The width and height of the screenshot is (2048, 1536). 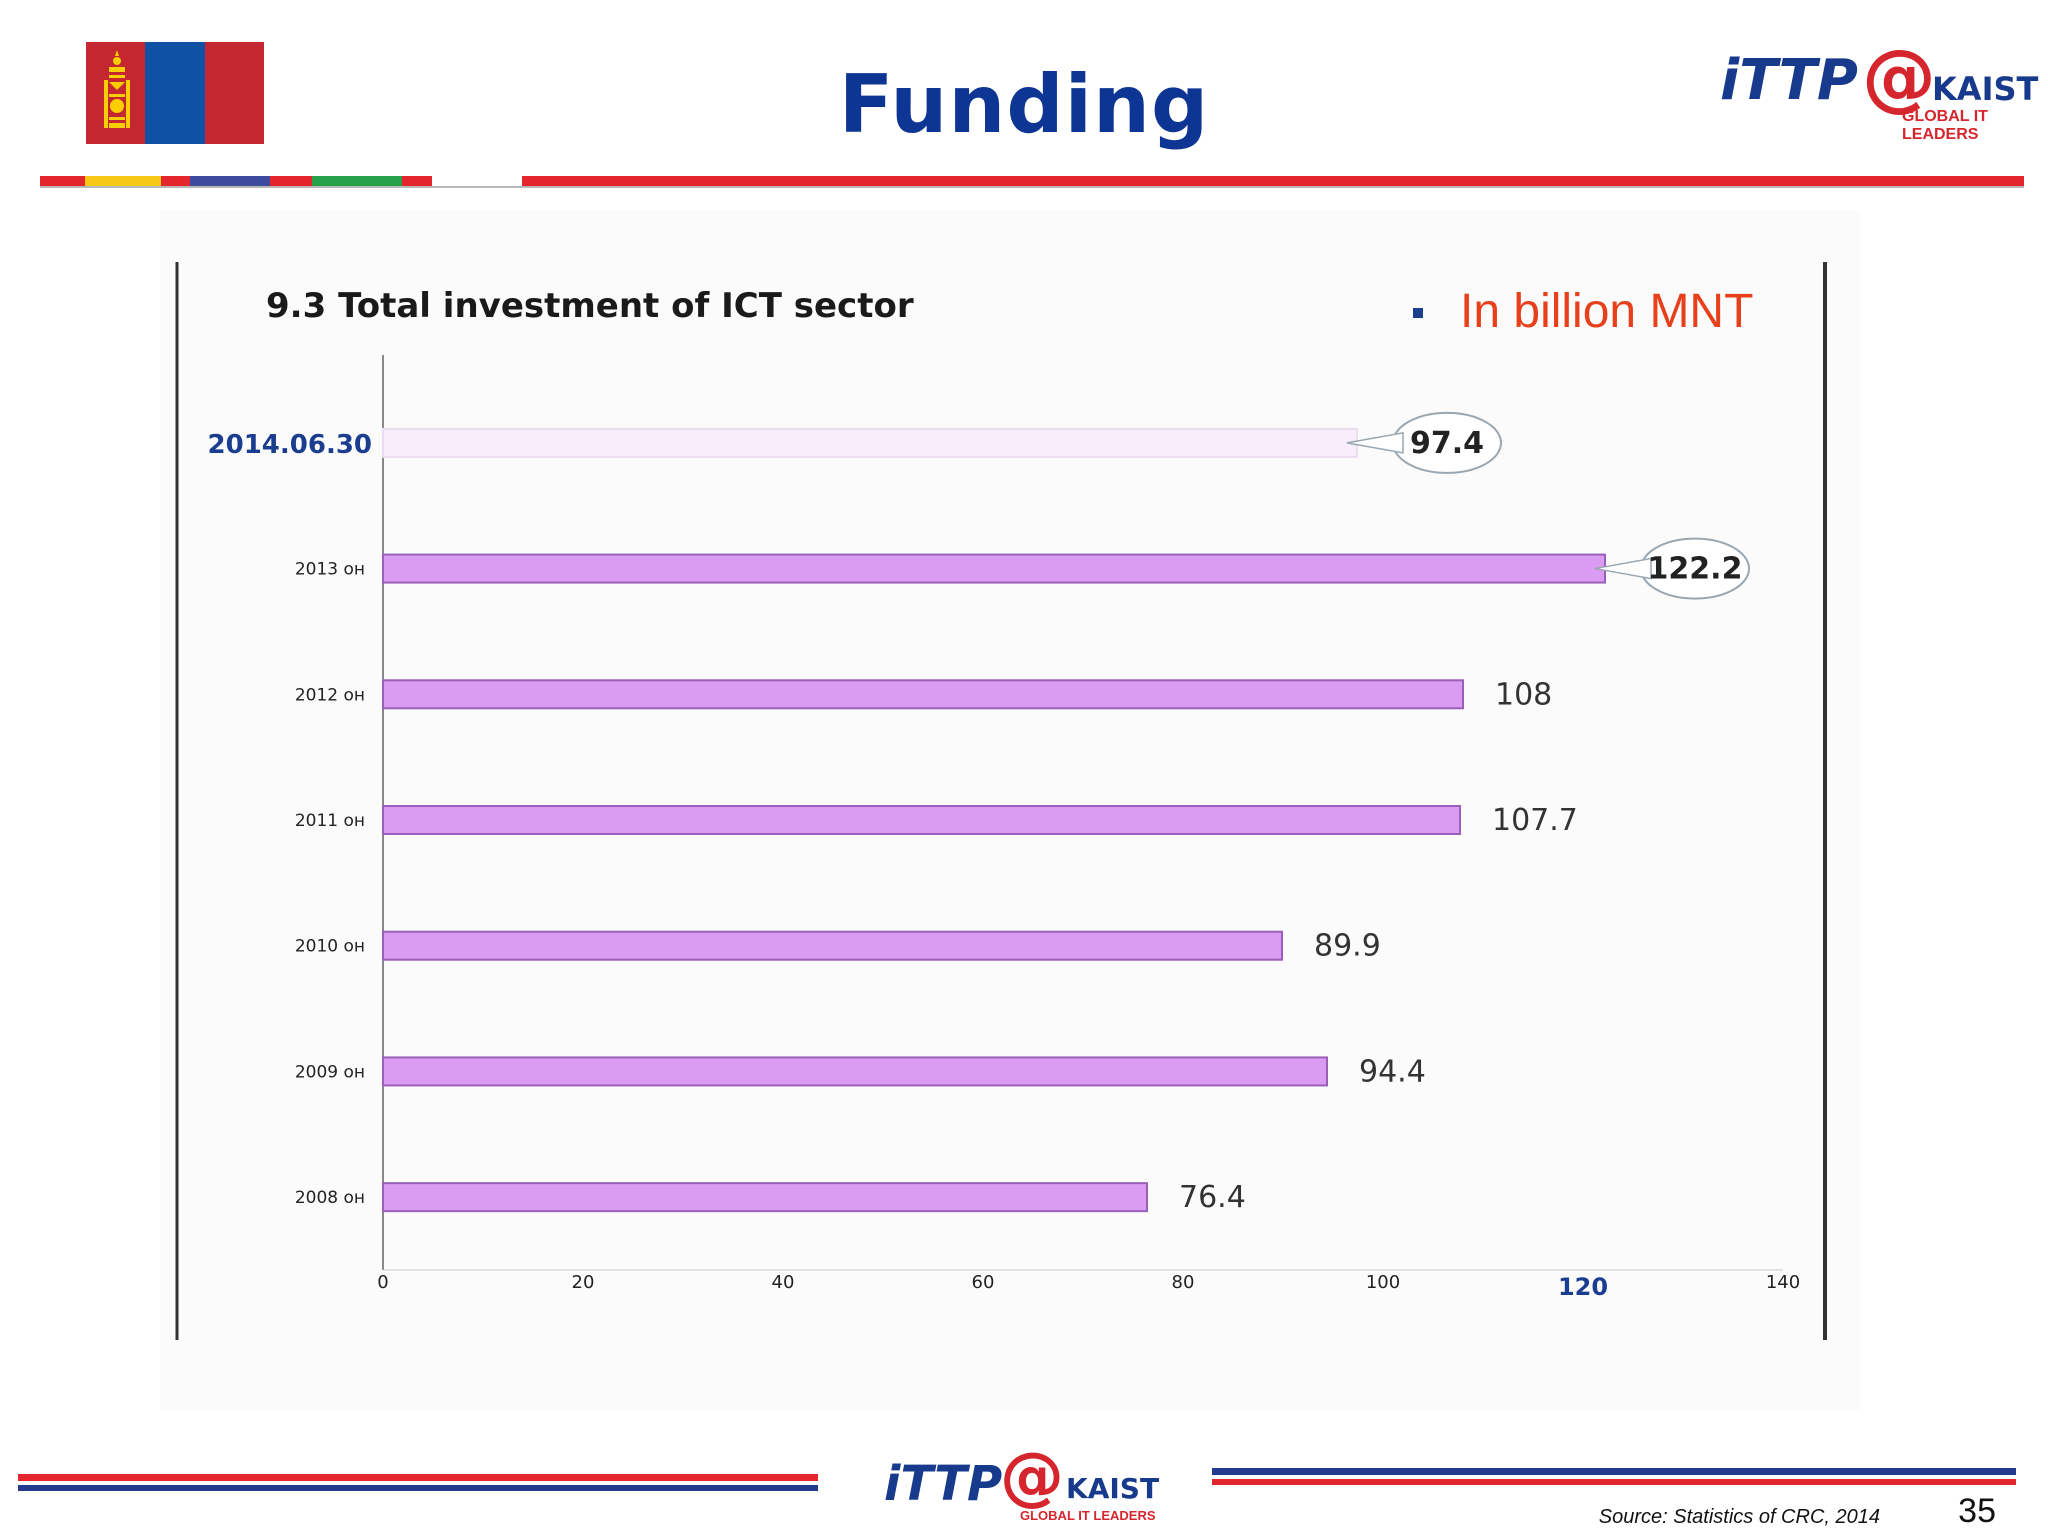 What do you see at coordinates (1977, 1511) in the screenshot?
I see `page-number: 35` at bounding box center [1977, 1511].